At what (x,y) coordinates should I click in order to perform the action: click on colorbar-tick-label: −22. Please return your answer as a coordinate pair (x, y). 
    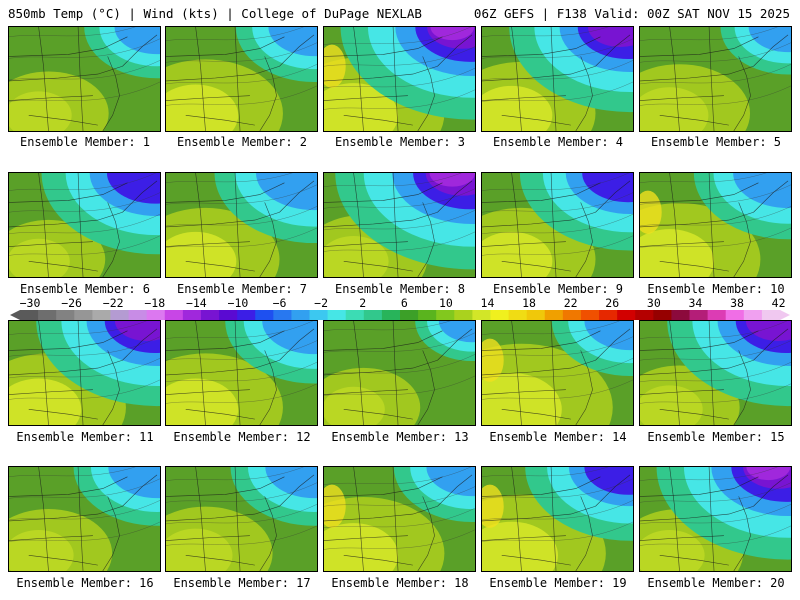
    Looking at the image, I should click on (113, 303).